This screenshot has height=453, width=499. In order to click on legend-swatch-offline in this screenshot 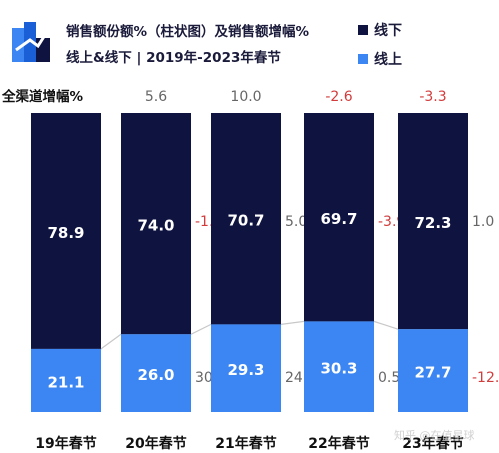, I will do `click(363, 30)`.